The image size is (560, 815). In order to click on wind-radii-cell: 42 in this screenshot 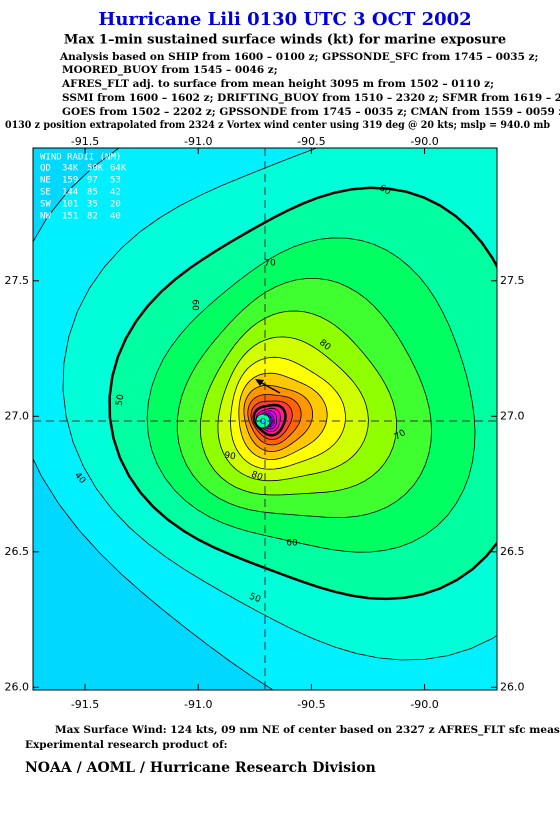, I will do `click(115, 193)`.